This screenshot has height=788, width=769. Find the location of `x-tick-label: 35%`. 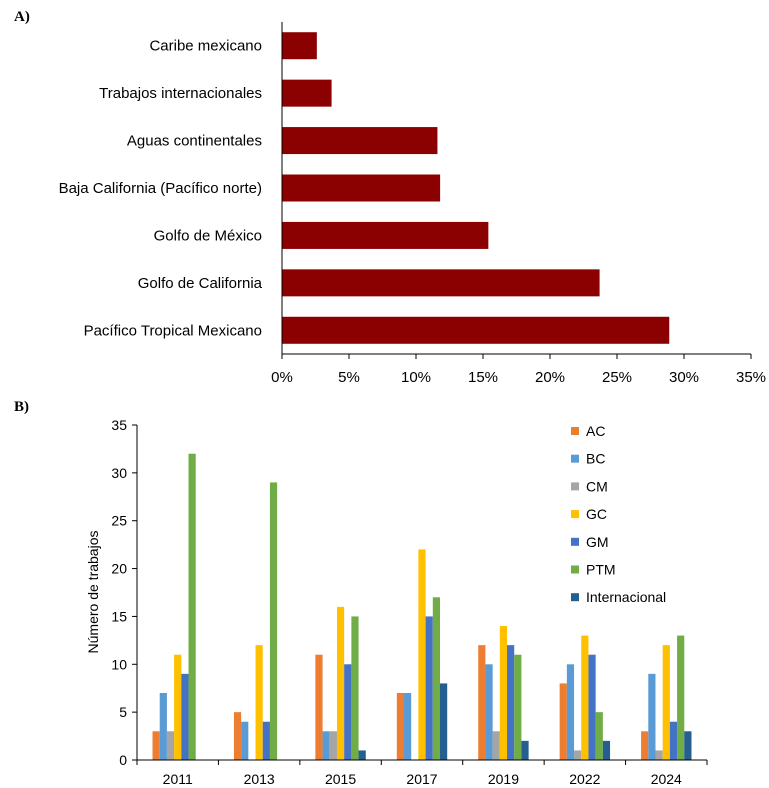

x-tick-label: 35% is located at coordinates (751, 377).